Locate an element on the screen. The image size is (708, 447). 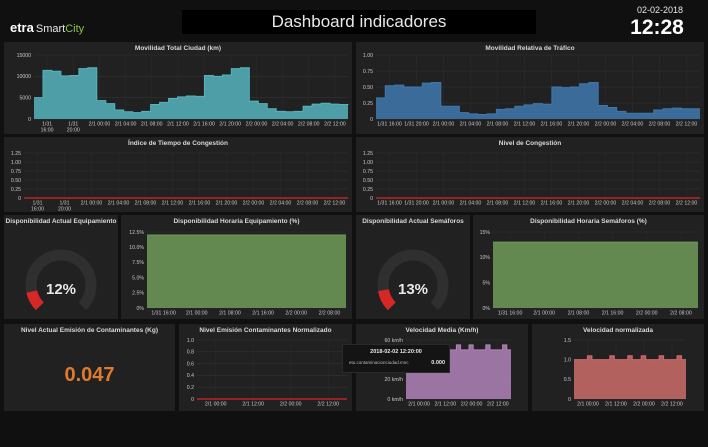
y-tick-label: 5000 is located at coordinates (25, 98).